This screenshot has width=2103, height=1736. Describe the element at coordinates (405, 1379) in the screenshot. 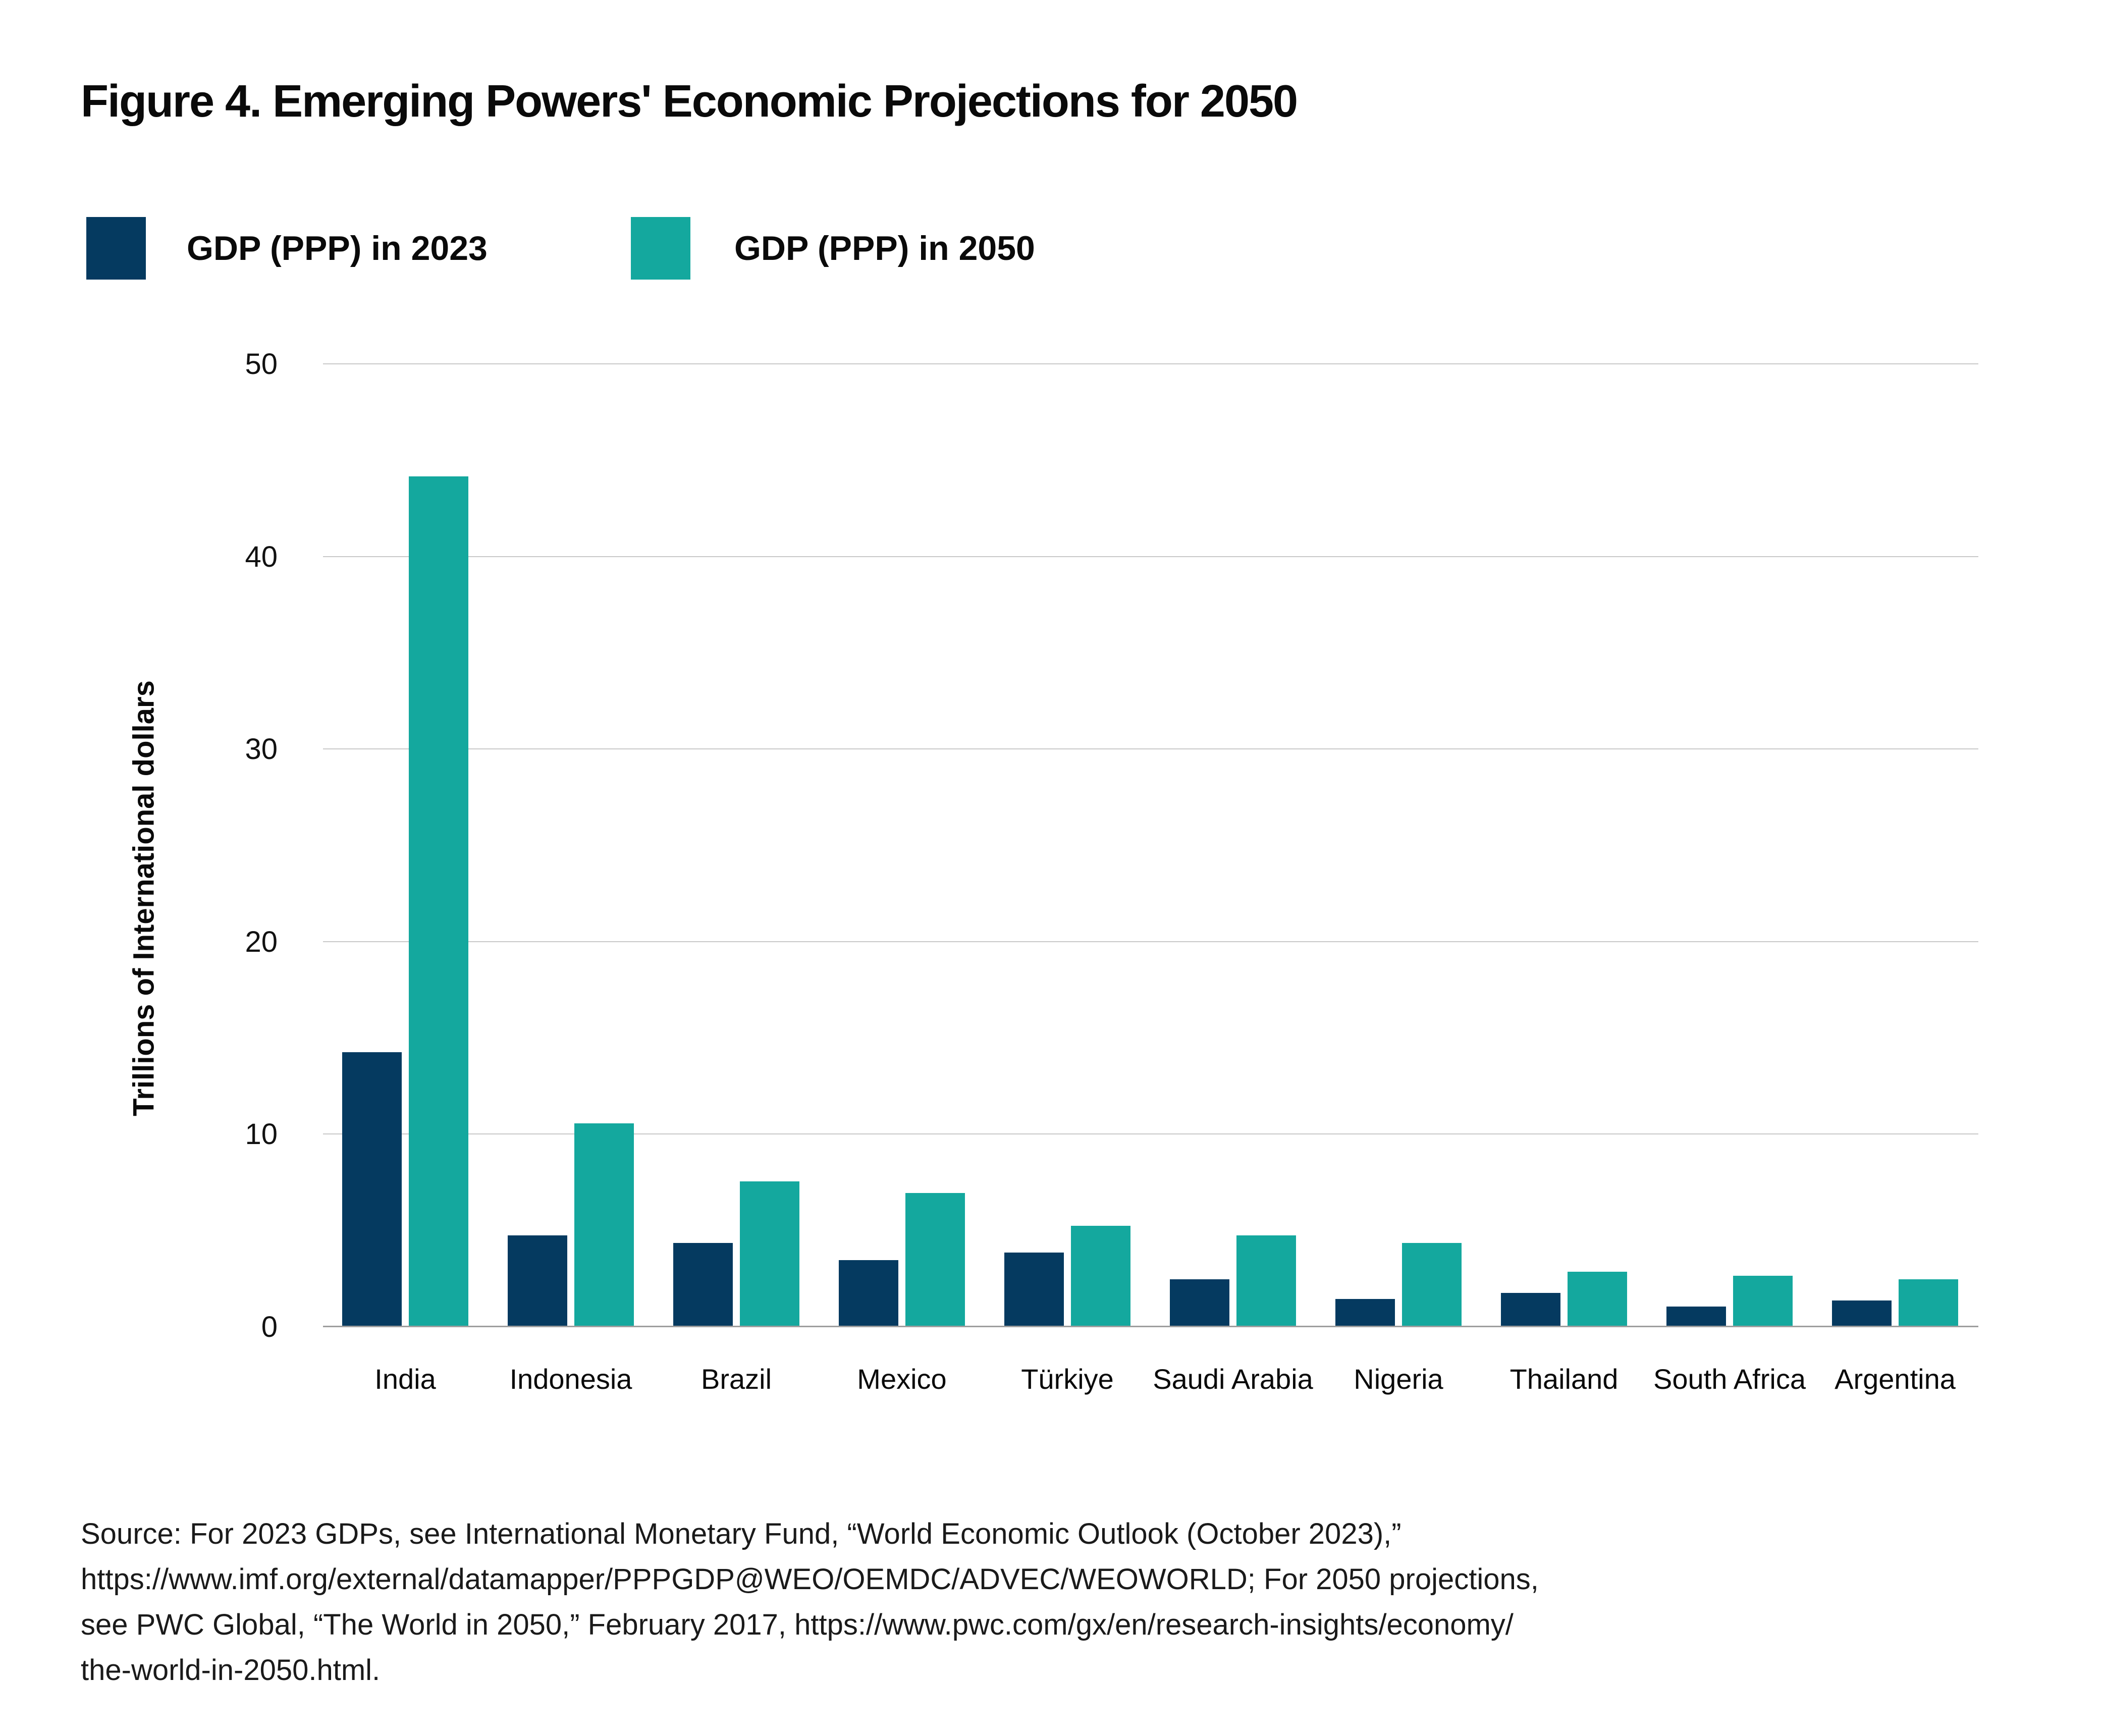

I see `x-label-india: India` at that location.